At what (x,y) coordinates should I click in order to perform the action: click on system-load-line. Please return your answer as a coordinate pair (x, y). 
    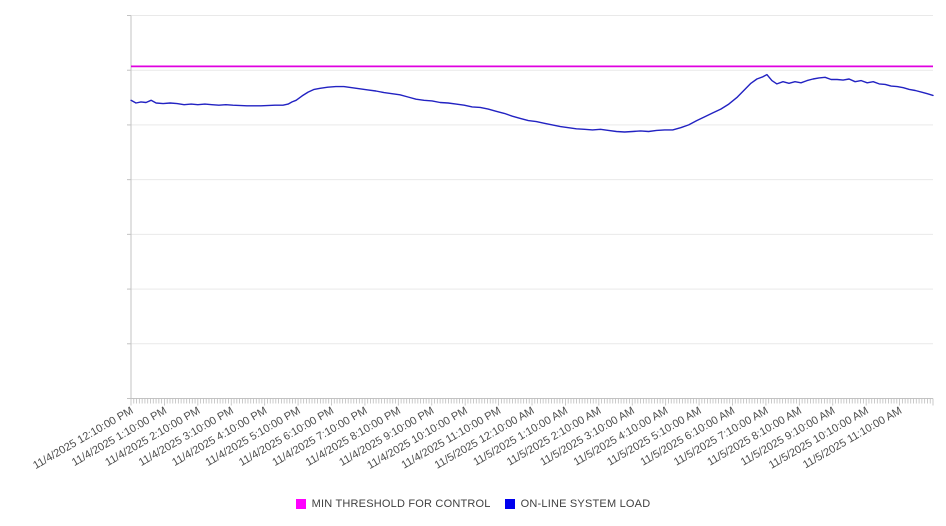
    Looking at the image, I should click on (532, 103).